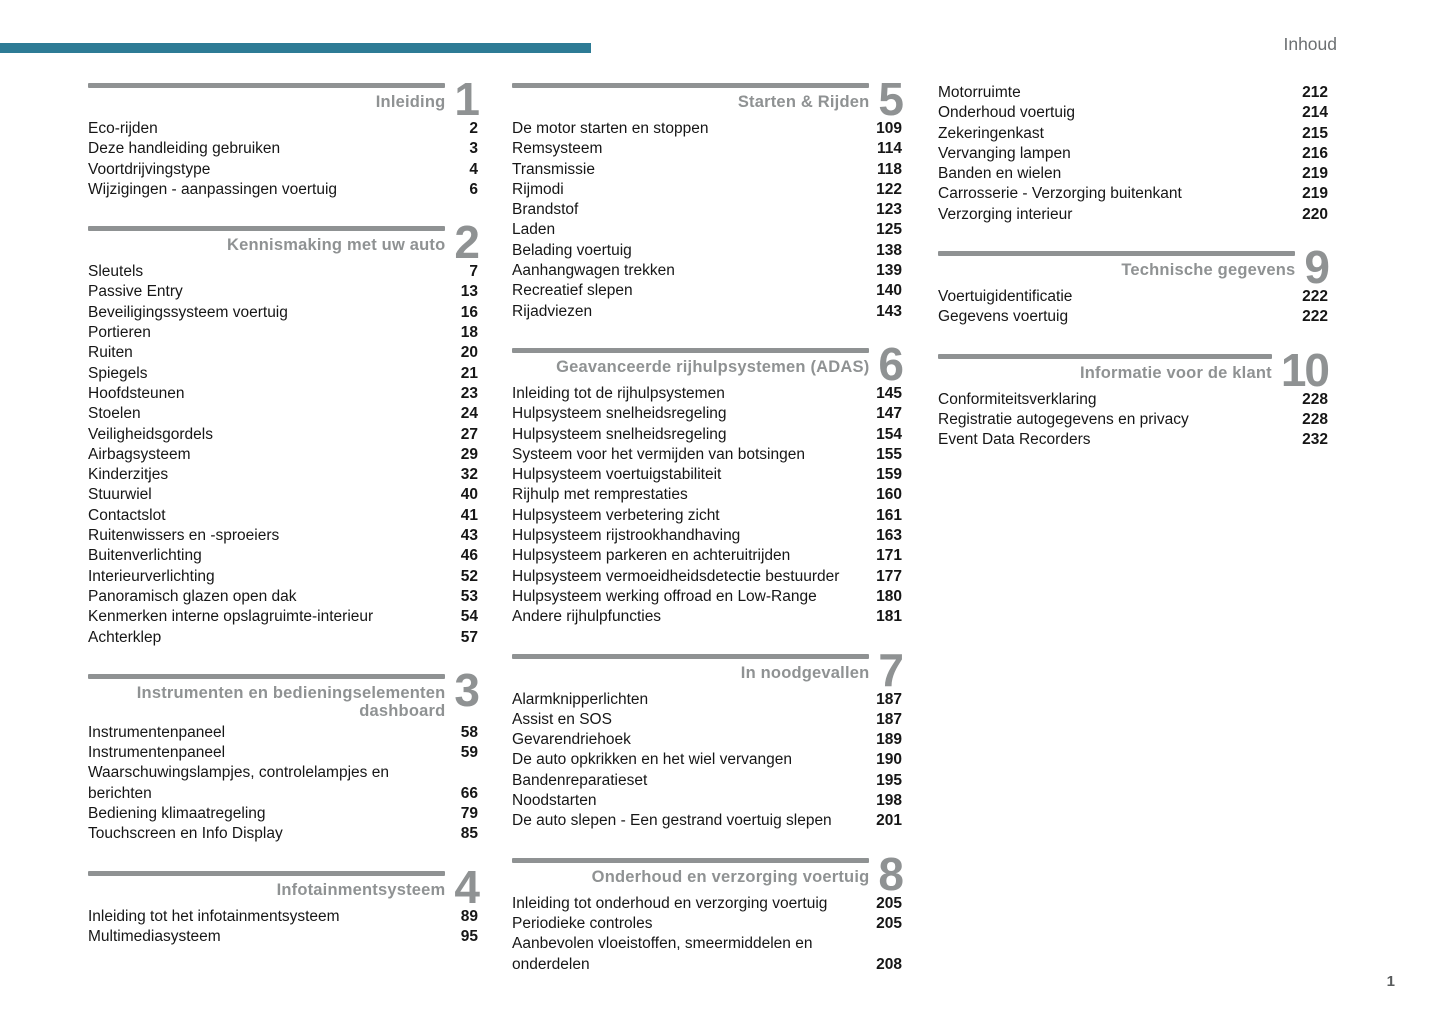  What do you see at coordinates (707, 271) in the screenshot?
I see `toc-entry: Aanhangwagen trekken 139` at bounding box center [707, 271].